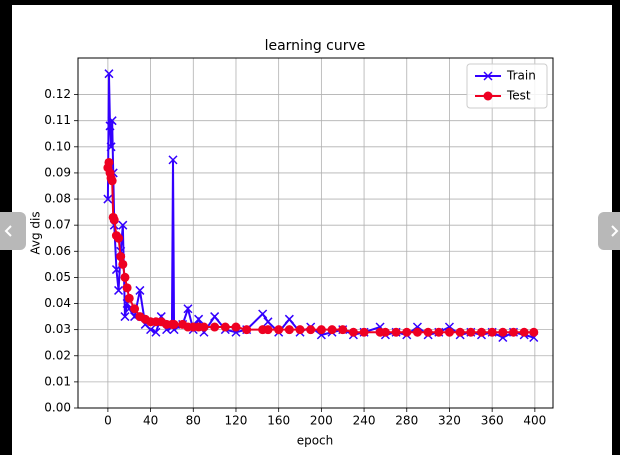  Describe the element at coordinates (521, 76) in the screenshot. I see `legend-label: Train` at that location.